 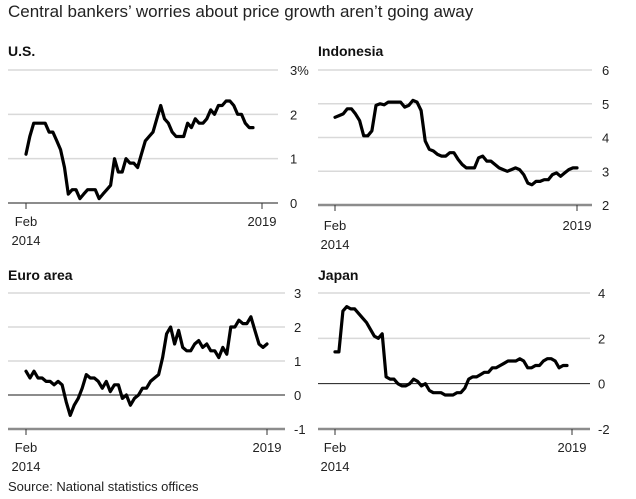 What do you see at coordinates (146, 366) in the screenshot?
I see `series-line-euro-area` at bounding box center [146, 366].